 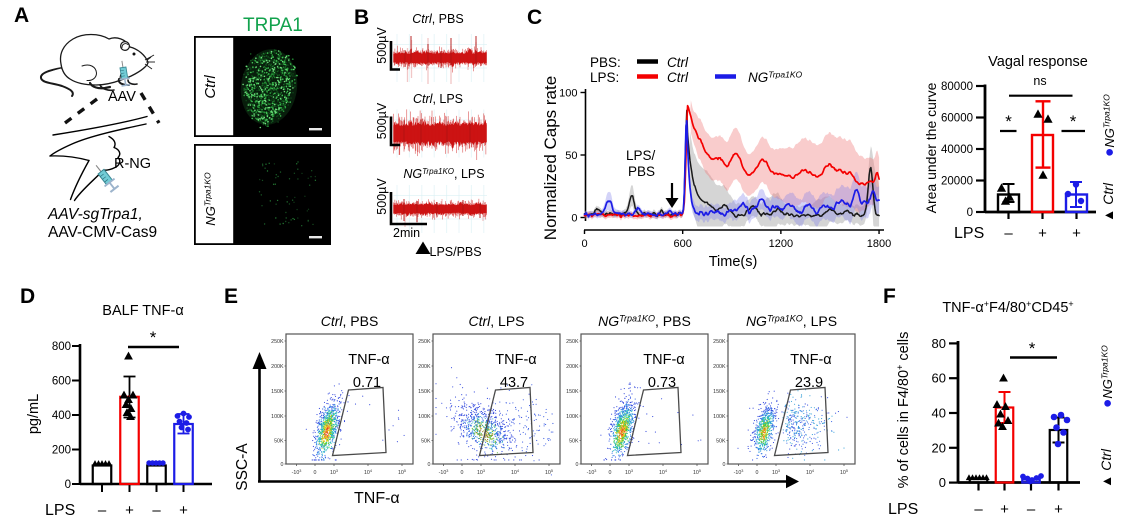 I want to click on svg-text: pg/mL, so click(x=34, y=414).